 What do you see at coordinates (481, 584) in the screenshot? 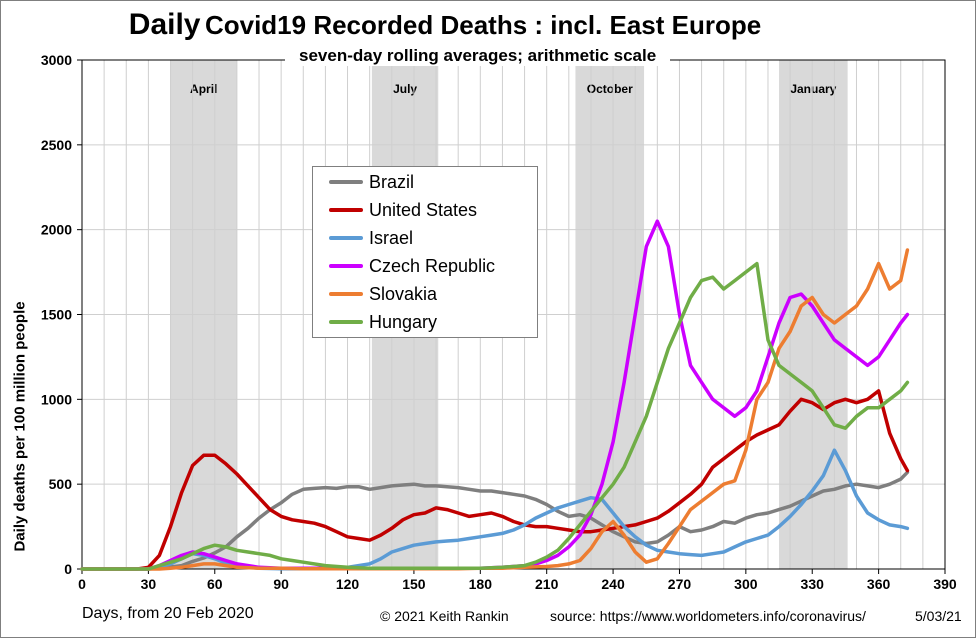
I see `x-tick-label: 180` at bounding box center [481, 584].